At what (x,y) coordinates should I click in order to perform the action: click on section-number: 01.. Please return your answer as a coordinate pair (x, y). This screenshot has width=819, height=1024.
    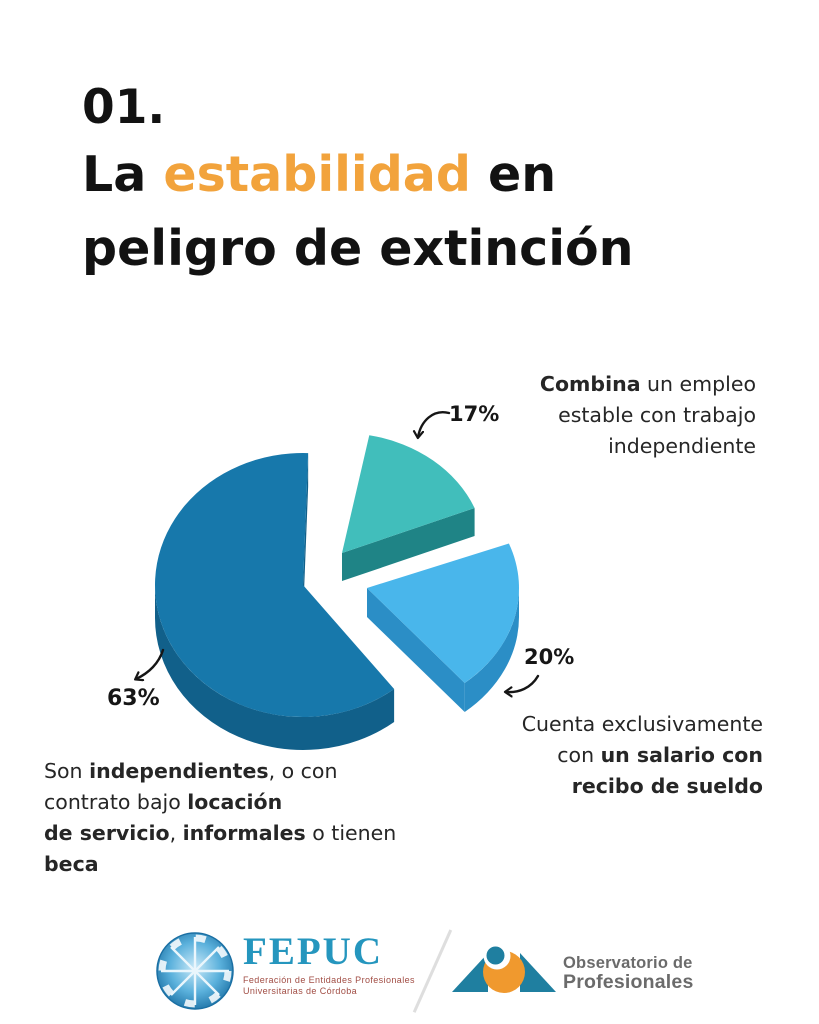
    Looking at the image, I should click on (124, 107).